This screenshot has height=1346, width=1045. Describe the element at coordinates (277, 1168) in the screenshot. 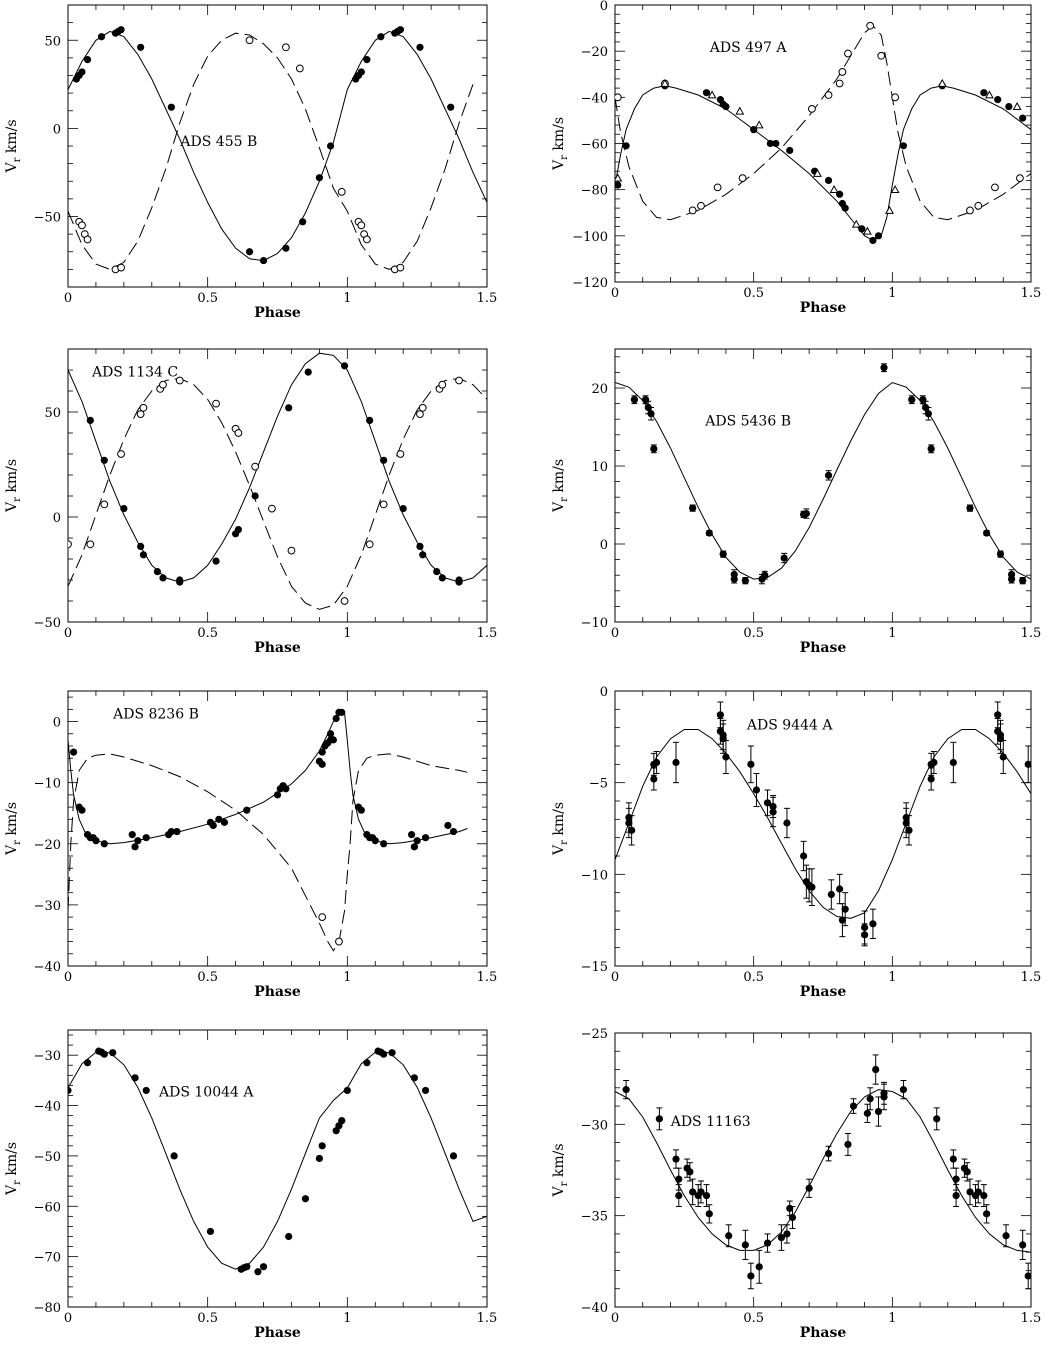

I see `plot-frame` at that location.